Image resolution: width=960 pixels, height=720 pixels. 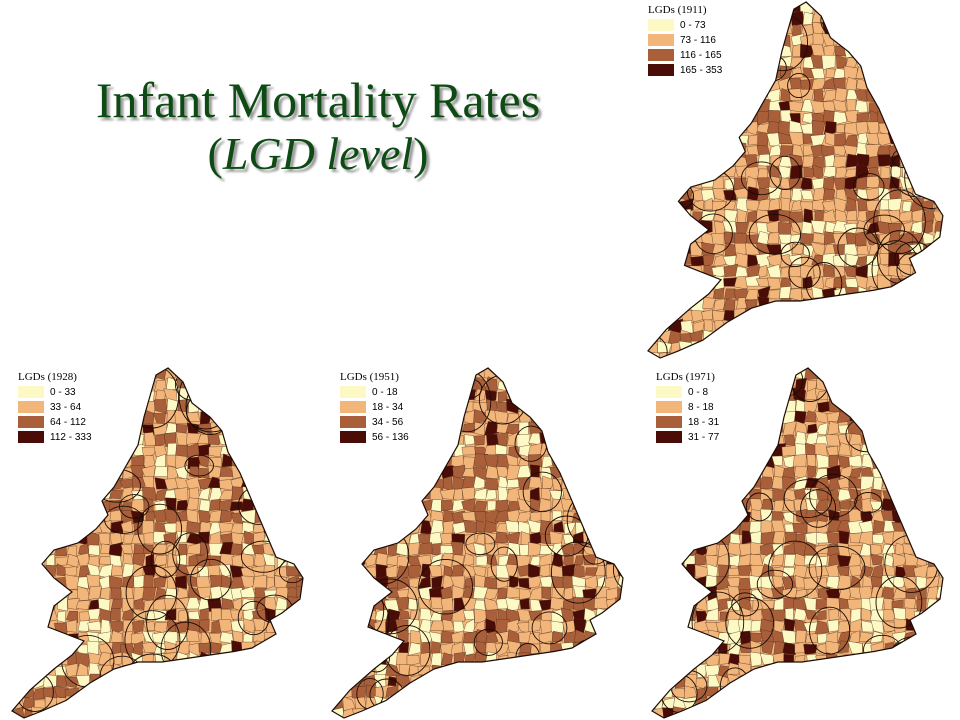 I want to click on legend-1951: LGDs (1951) 0 - 18 18 - 34 34 - 56 56 - 136, so click(x=374, y=407).